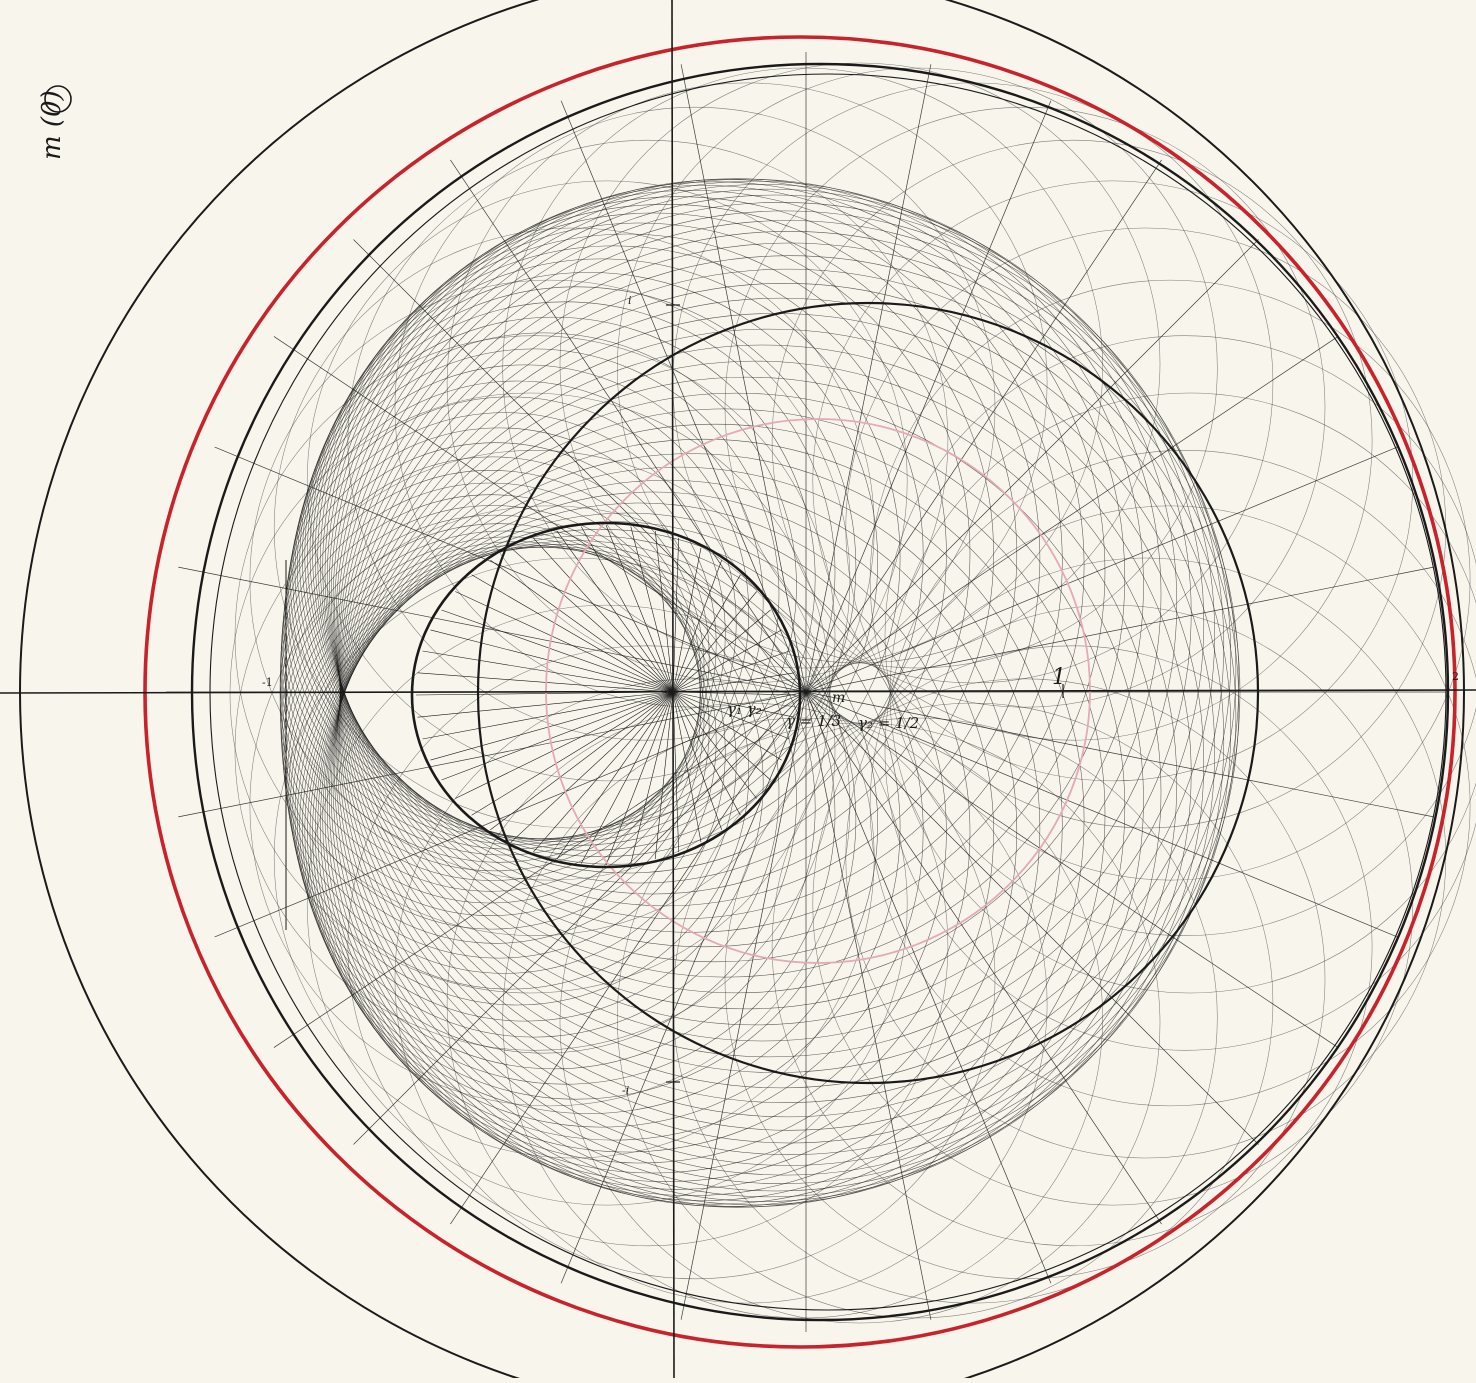  What do you see at coordinates (58, 99) in the screenshot?
I see `circled-zero-mark-icon` at bounding box center [58, 99].